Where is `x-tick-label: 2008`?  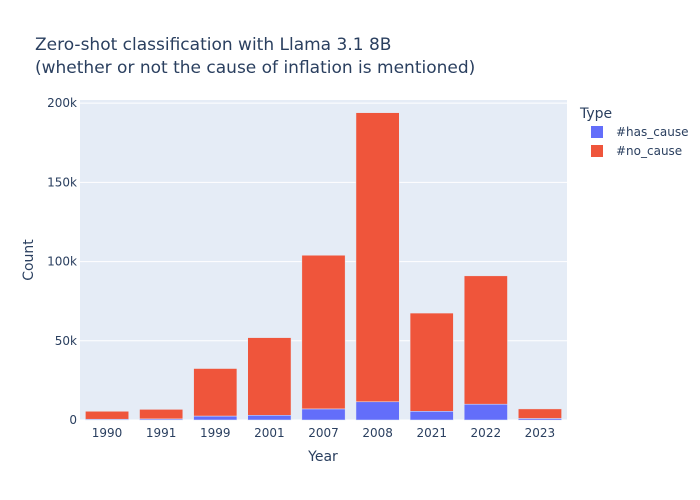
x-tick-label: 2008 is located at coordinates (377, 433).